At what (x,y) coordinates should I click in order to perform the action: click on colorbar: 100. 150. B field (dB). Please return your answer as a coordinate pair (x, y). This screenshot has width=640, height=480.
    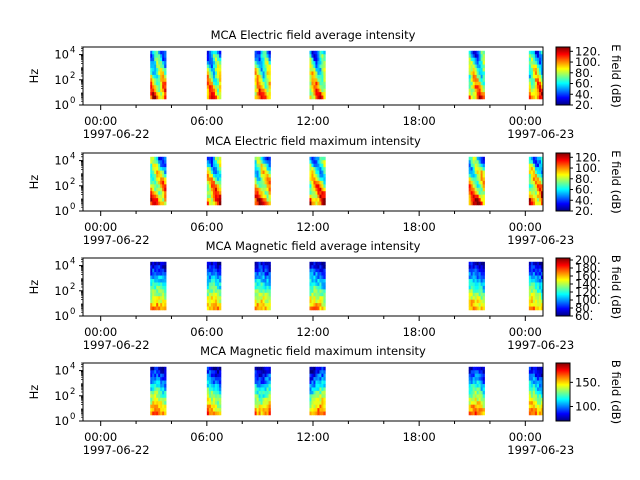
    Looking at the image, I should click on (589, 392).